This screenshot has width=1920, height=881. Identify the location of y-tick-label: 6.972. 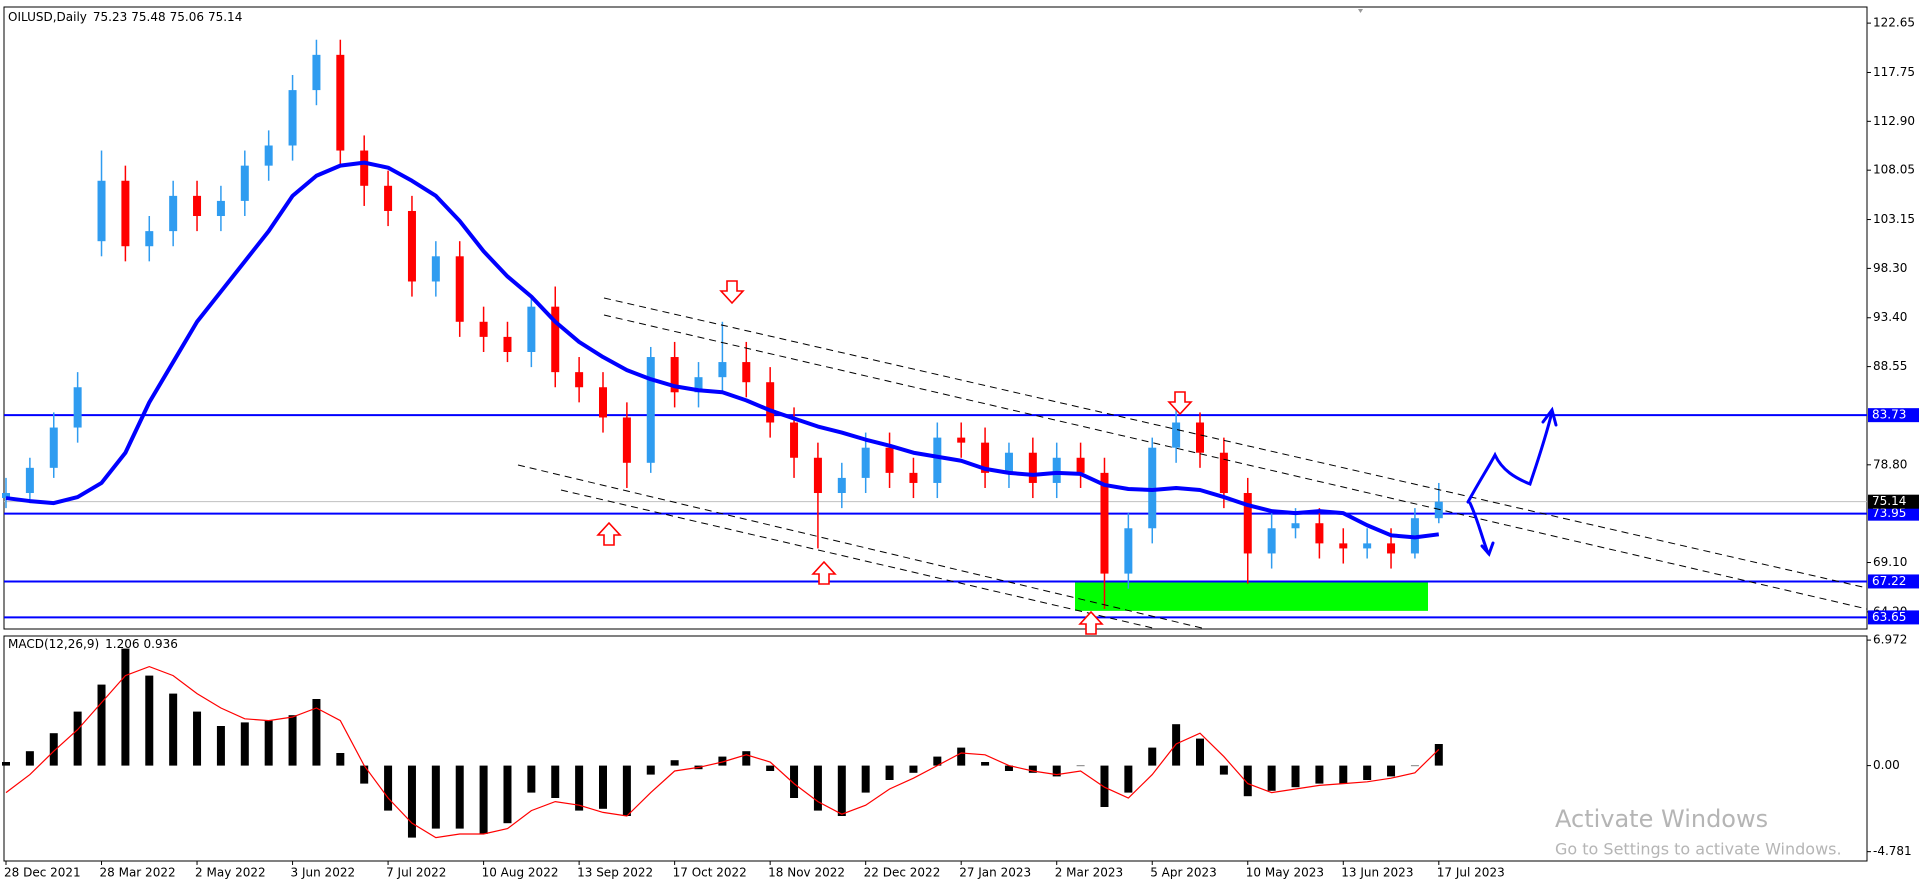
(1890, 640).